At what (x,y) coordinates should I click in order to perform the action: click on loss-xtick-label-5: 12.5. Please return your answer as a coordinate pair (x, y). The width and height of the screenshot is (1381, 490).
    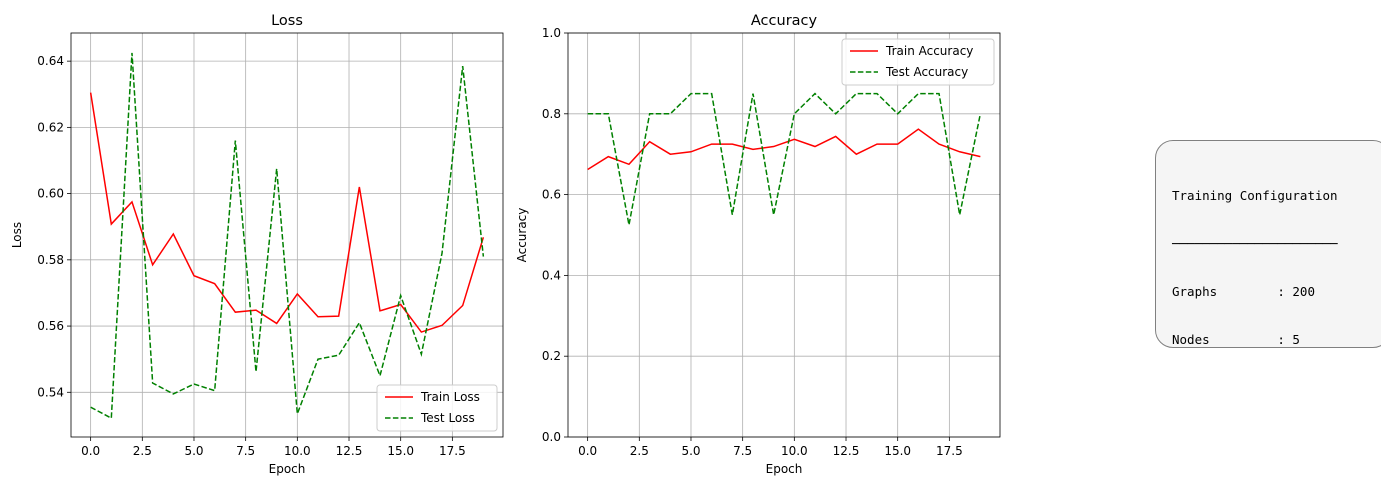
    Looking at the image, I should click on (349, 451).